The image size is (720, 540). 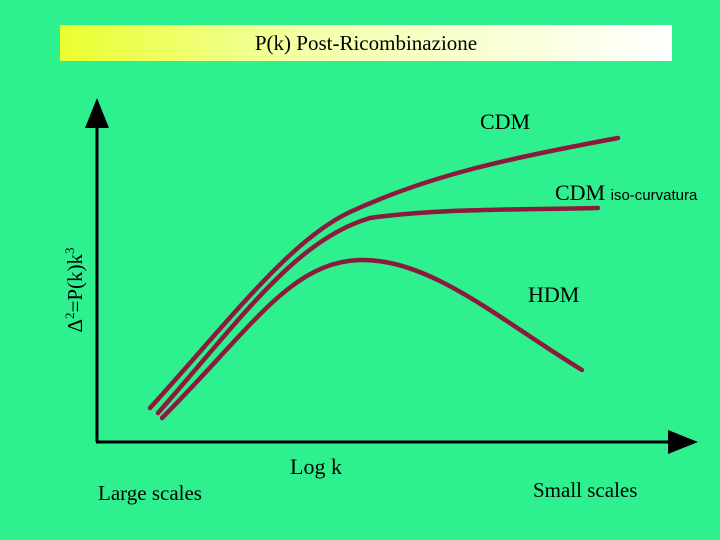 What do you see at coordinates (505, 121) in the screenshot?
I see `cdm-label: CDM` at bounding box center [505, 121].